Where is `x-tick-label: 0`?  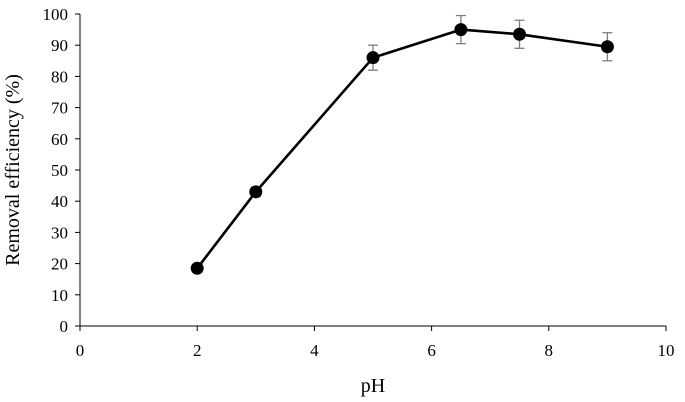
x-tick-label: 0 is located at coordinates (80, 350).